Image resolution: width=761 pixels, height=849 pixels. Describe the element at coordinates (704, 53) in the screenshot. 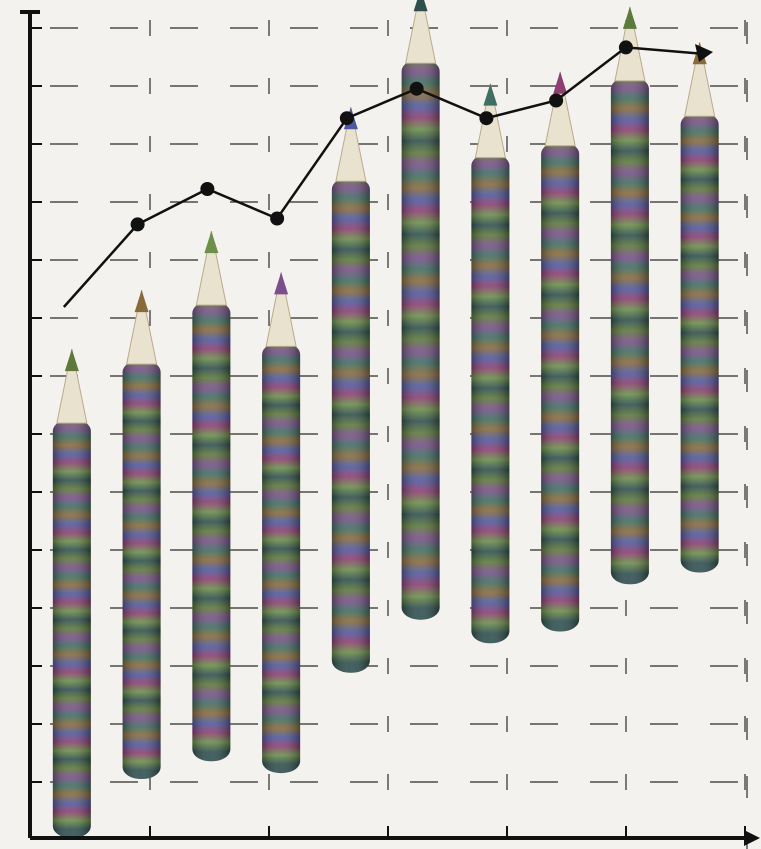

I see `line-arrowhead` at that location.